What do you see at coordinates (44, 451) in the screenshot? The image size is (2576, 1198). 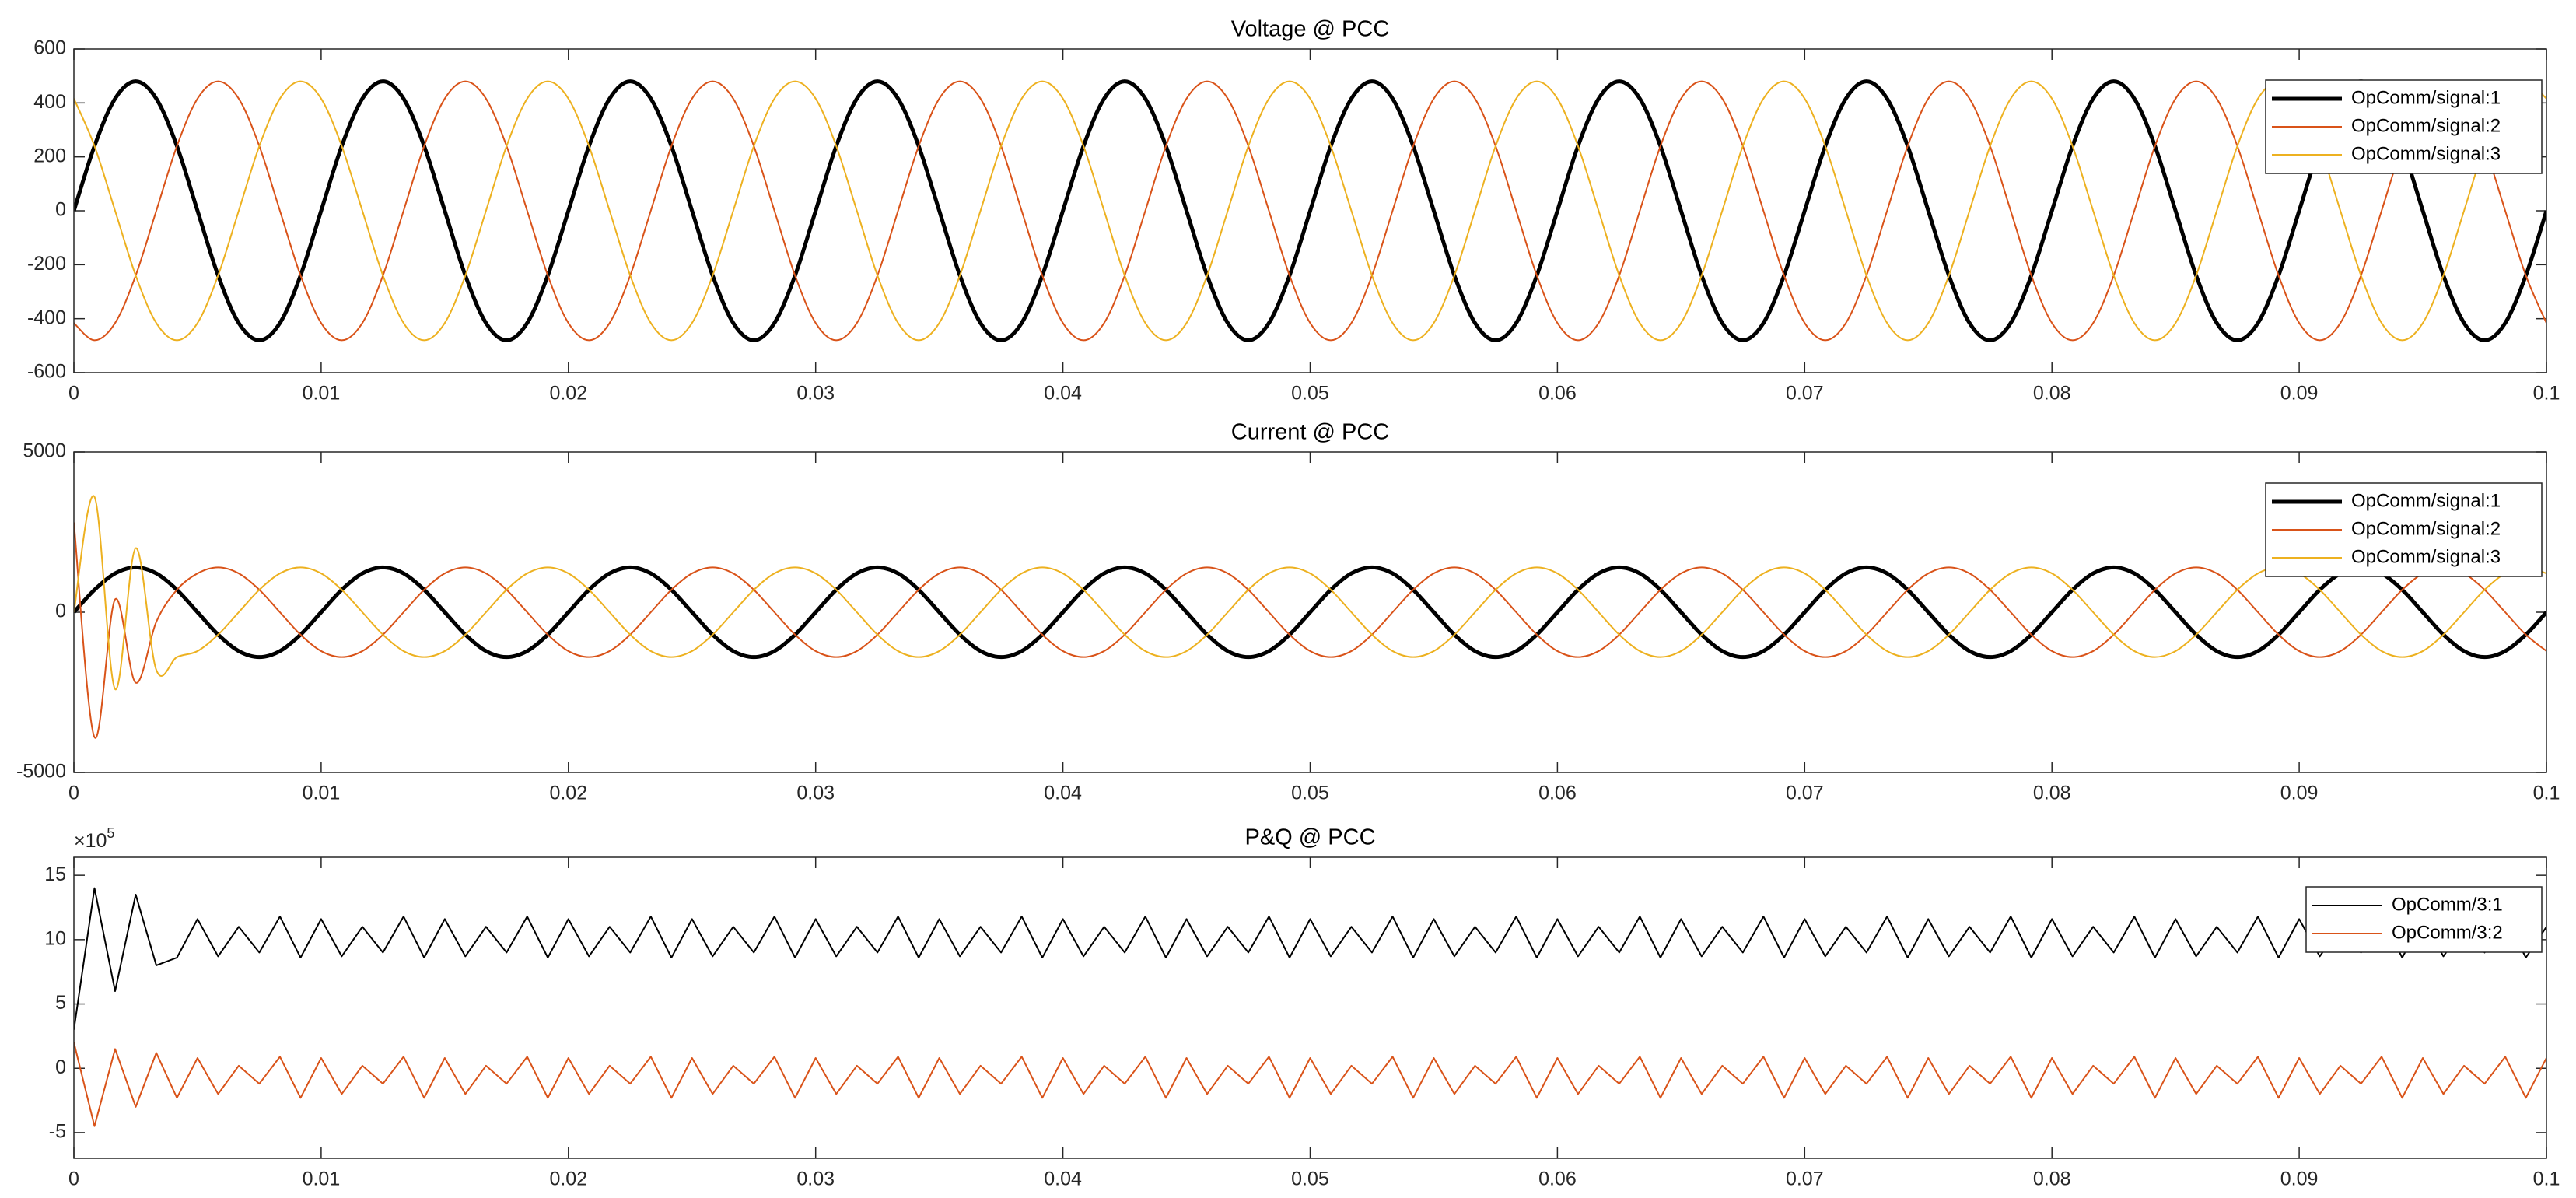 I see `y-tick-label: 5000` at bounding box center [44, 451].